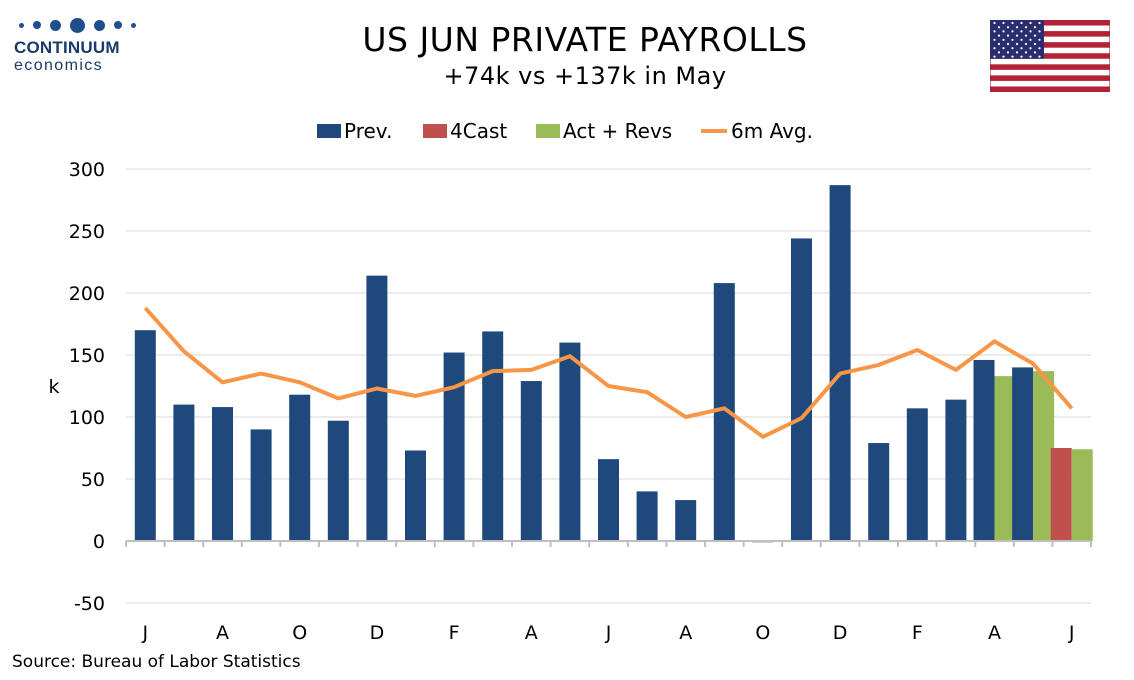 The width and height of the screenshot is (1134, 680). What do you see at coordinates (87, 232) in the screenshot?
I see `y-tick-label: 250` at bounding box center [87, 232].